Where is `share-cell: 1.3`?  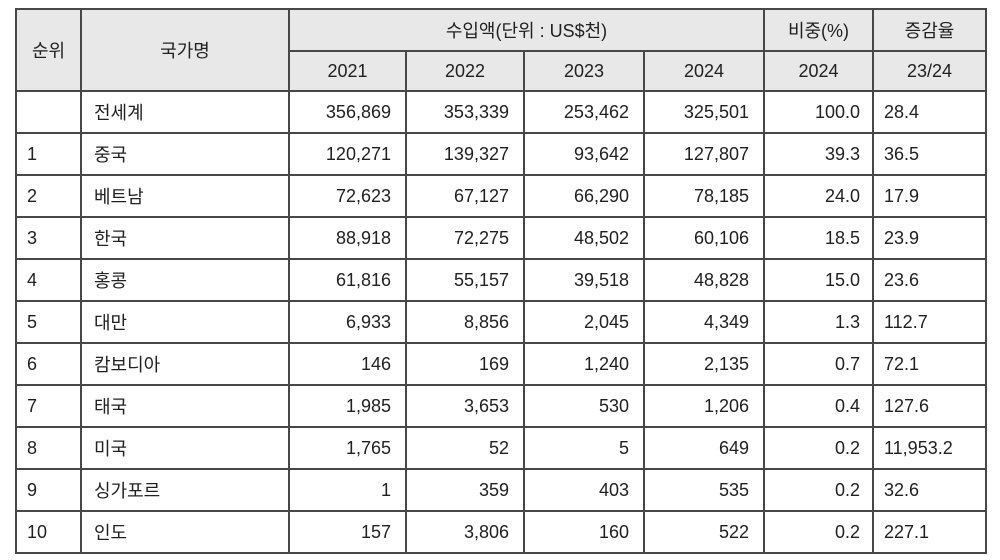 share-cell: 1.3 is located at coordinates (818, 322).